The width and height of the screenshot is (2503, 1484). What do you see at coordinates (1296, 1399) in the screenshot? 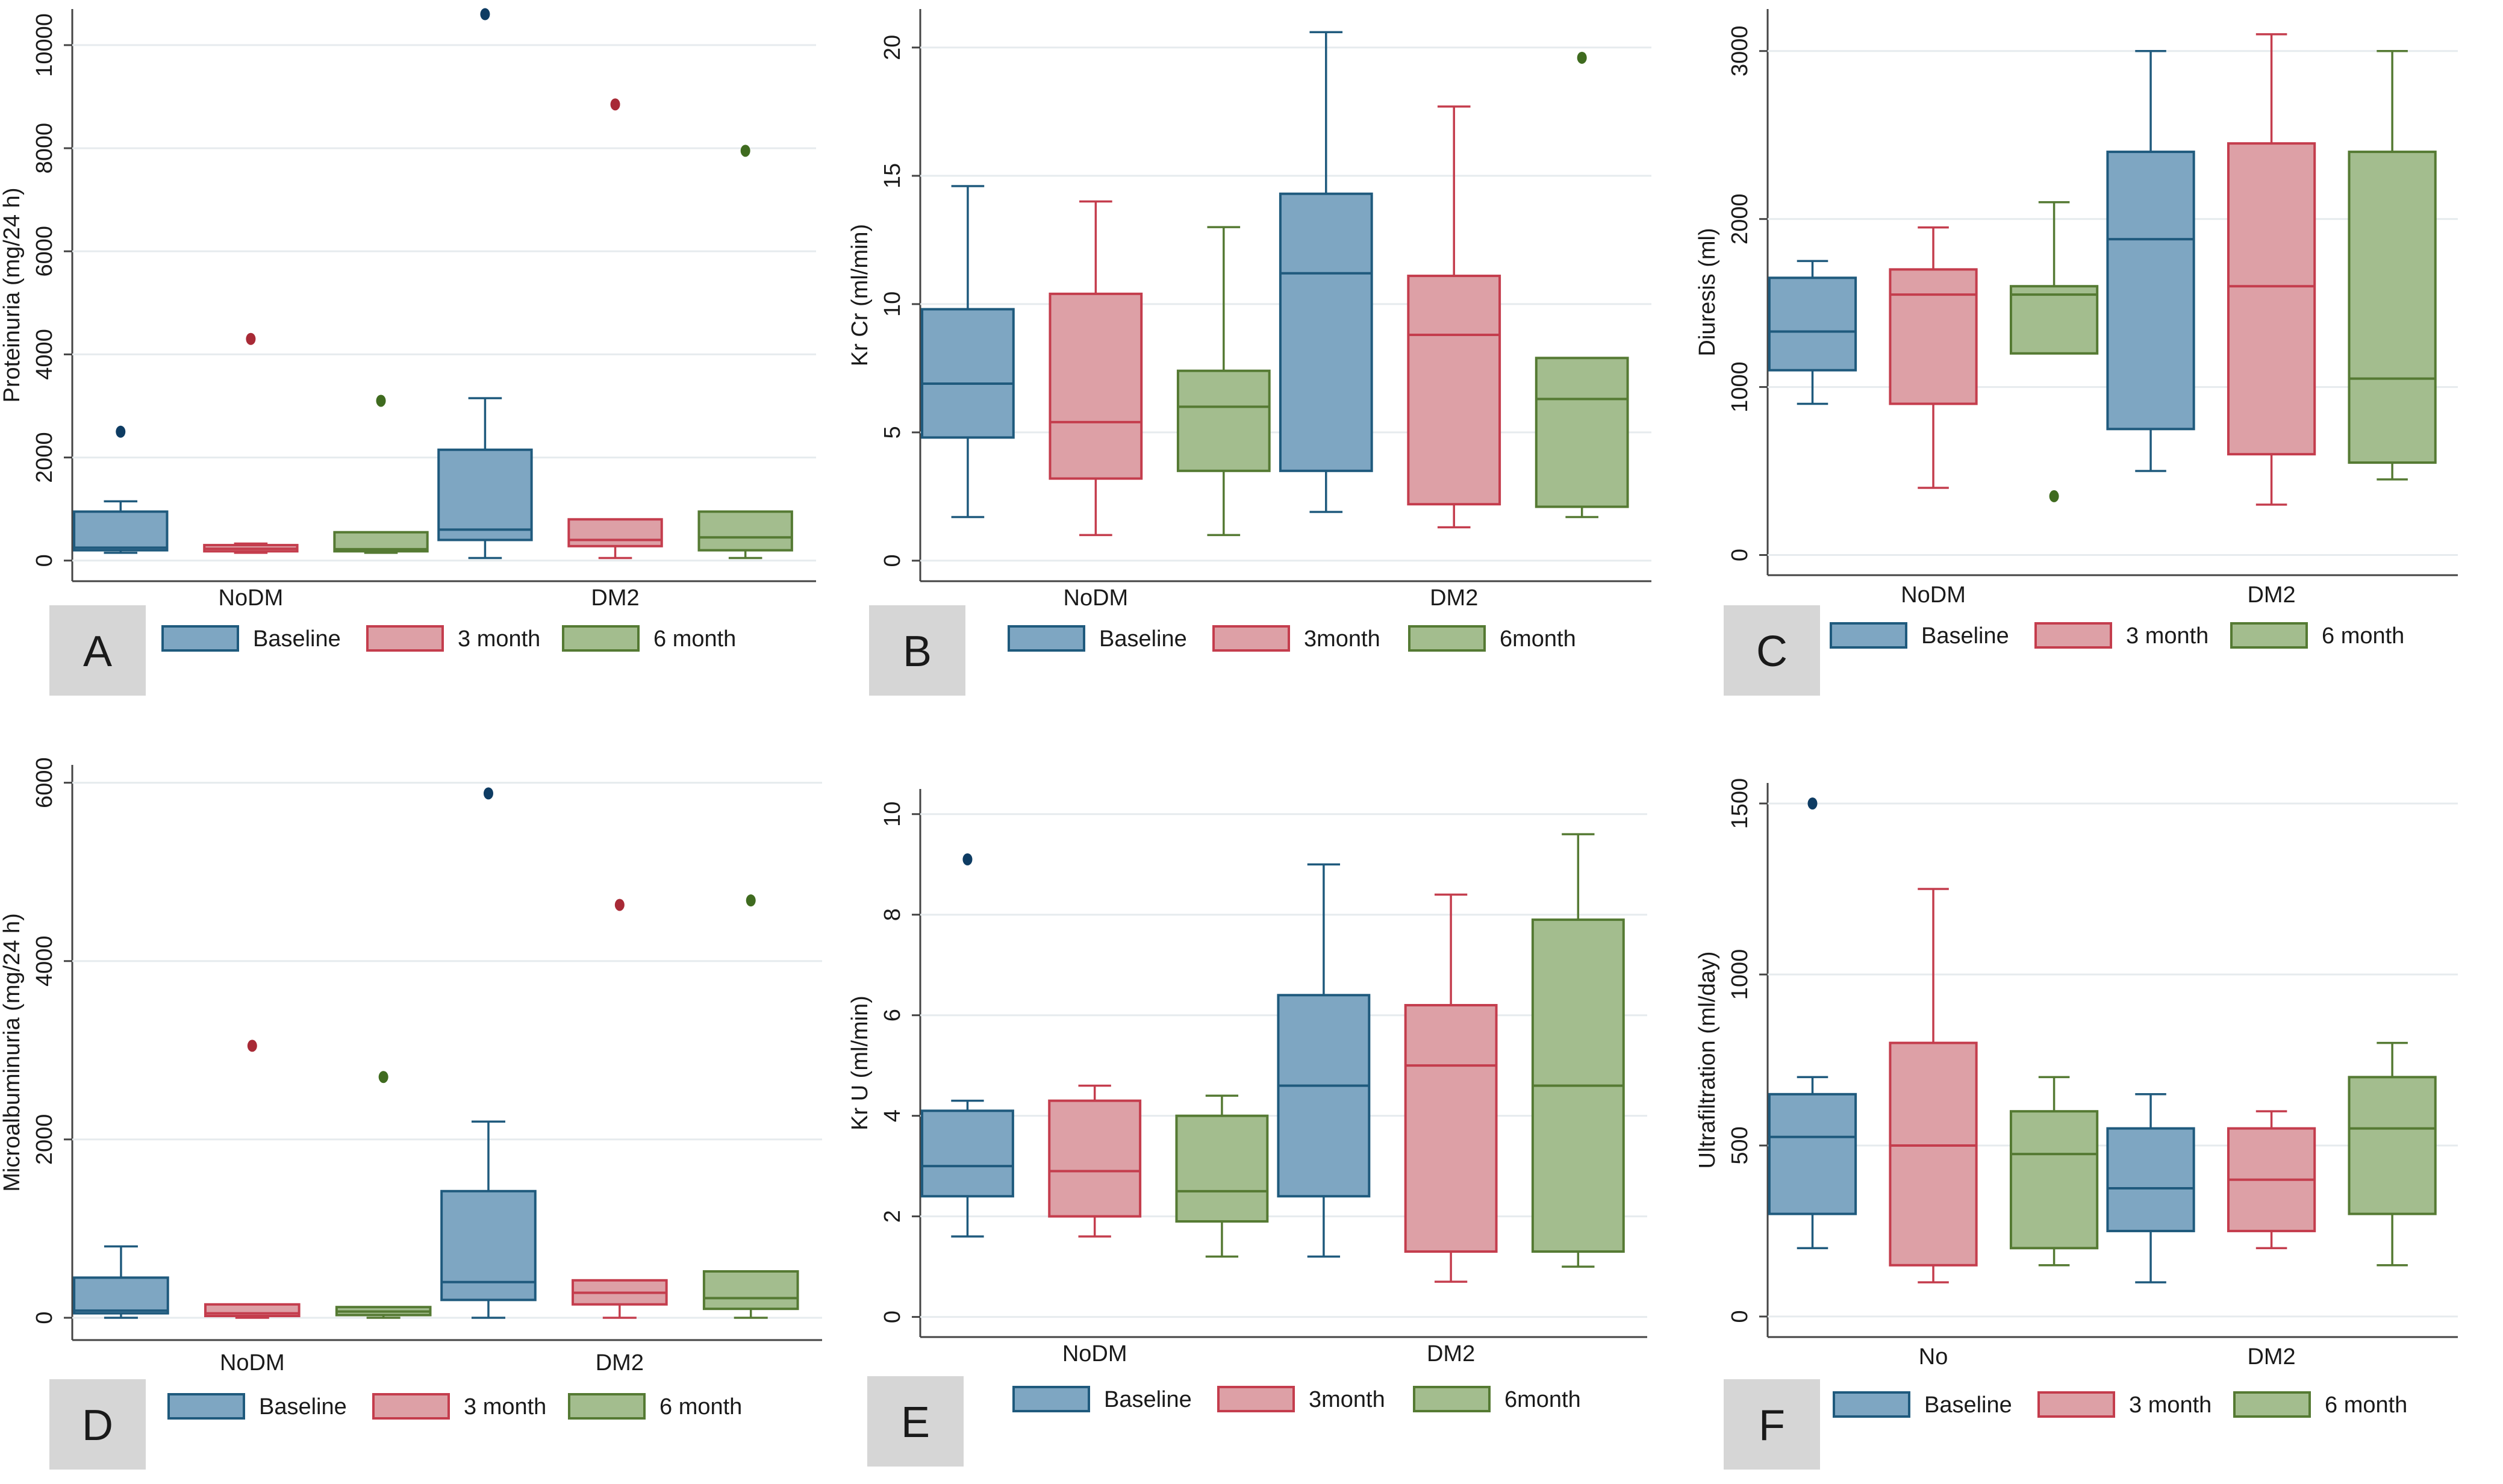
I see `legend: Baseline 3month 6month` at bounding box center [1296, 1399].